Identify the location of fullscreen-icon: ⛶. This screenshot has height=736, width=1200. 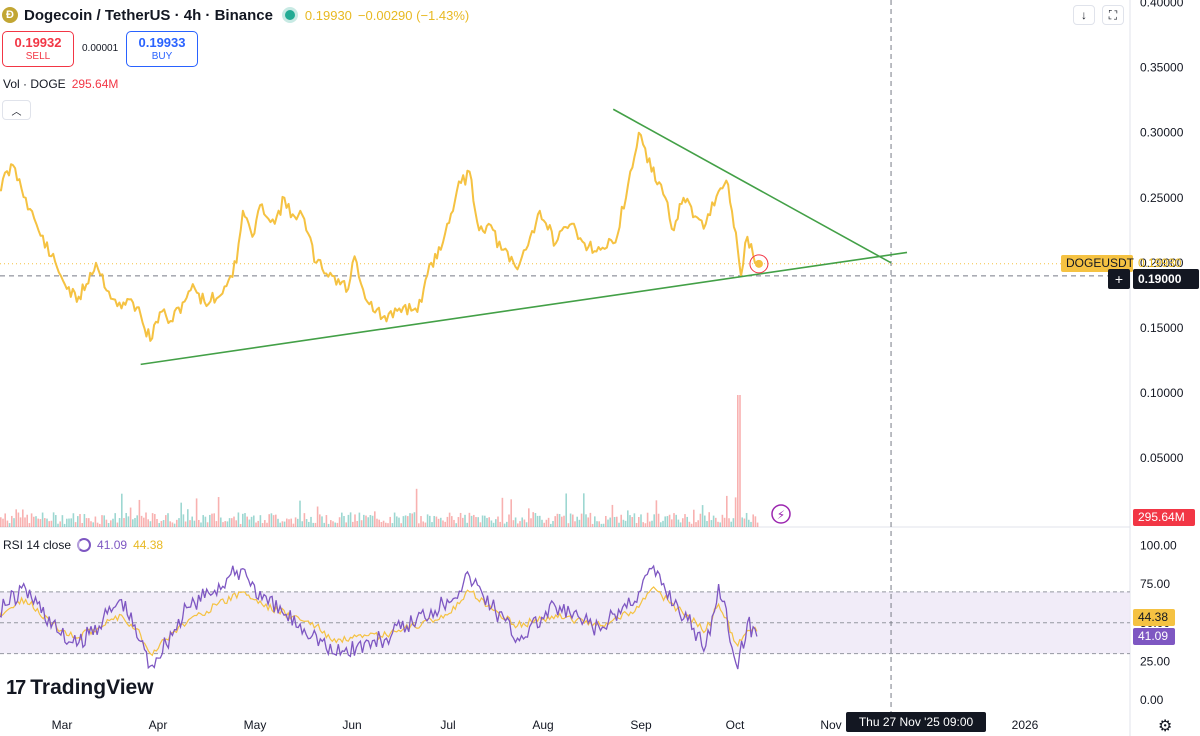
(1113, 14).